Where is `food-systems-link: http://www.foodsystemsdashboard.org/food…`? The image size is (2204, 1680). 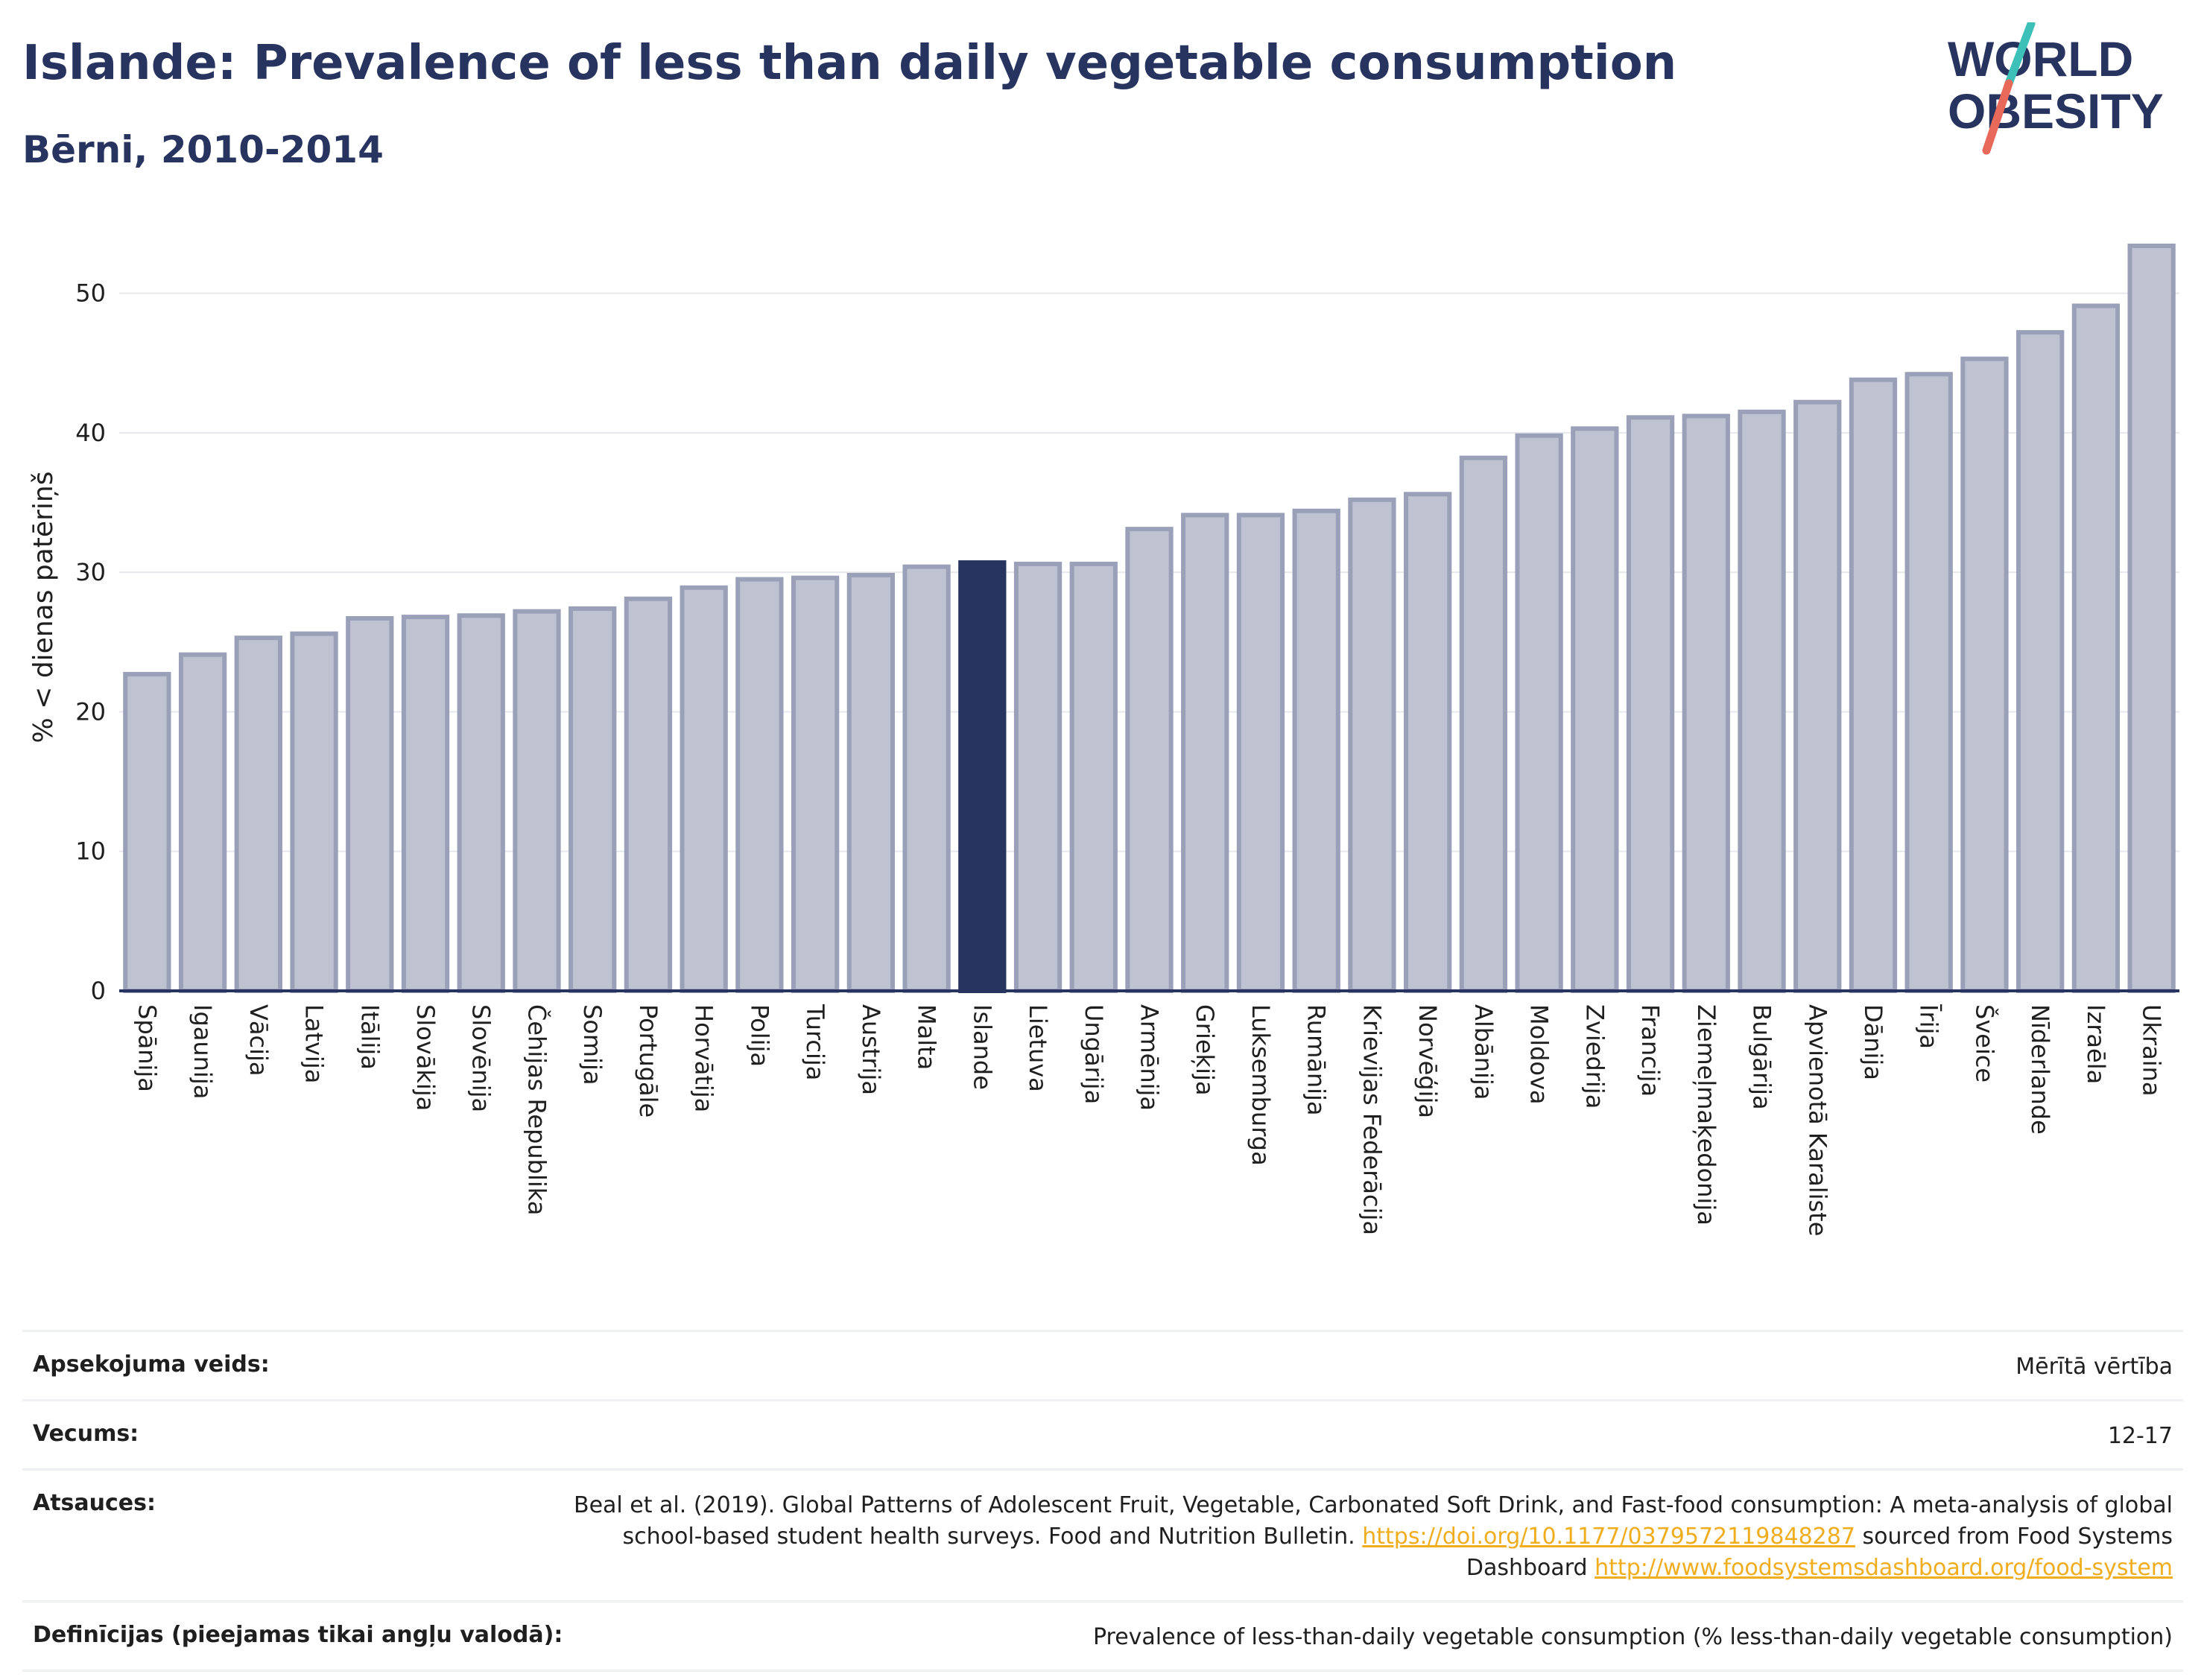
food-systems-link: http://www.foodsystemsdashboard.org/food… is located at coordinates (1884, 1568).